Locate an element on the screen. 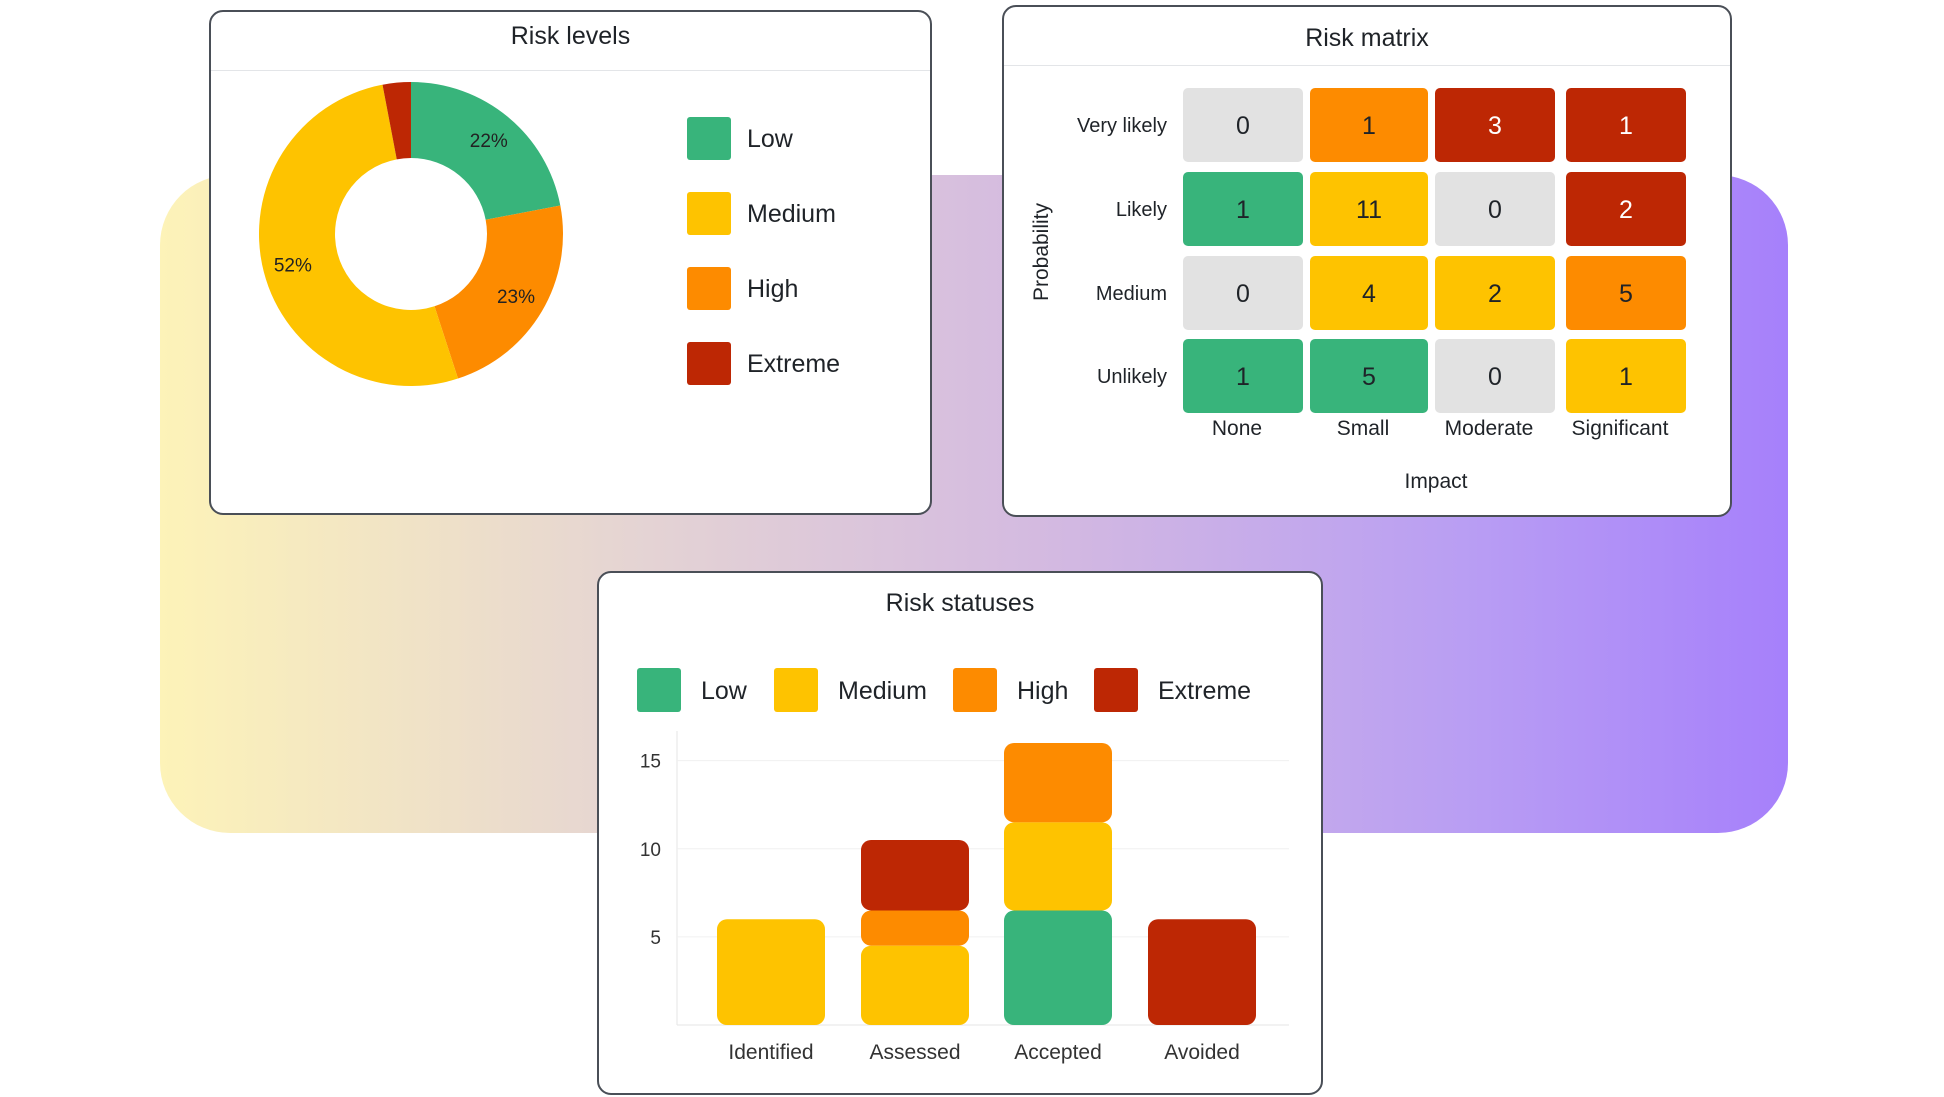 The height and width of the screenshot is (1097, 1944). donut-slice-extreme is located at coordinates (396, 121).